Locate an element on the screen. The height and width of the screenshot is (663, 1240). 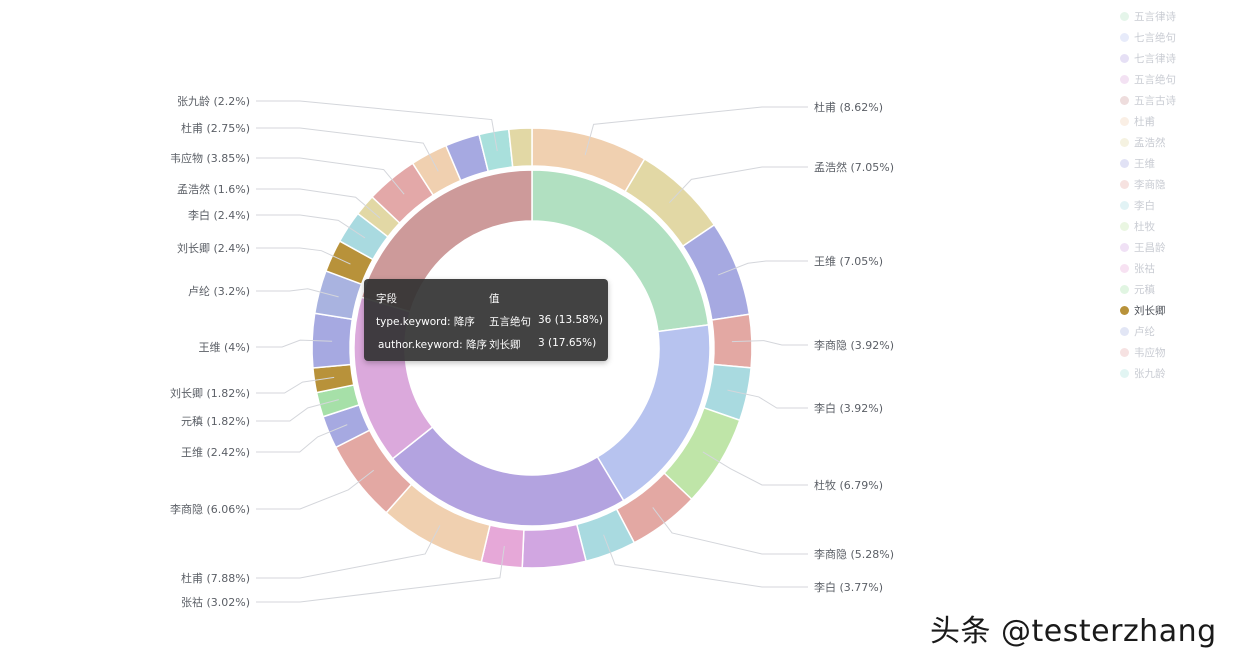
legend-item-3: 五言绝句 is located at coordinates (1175, 79).